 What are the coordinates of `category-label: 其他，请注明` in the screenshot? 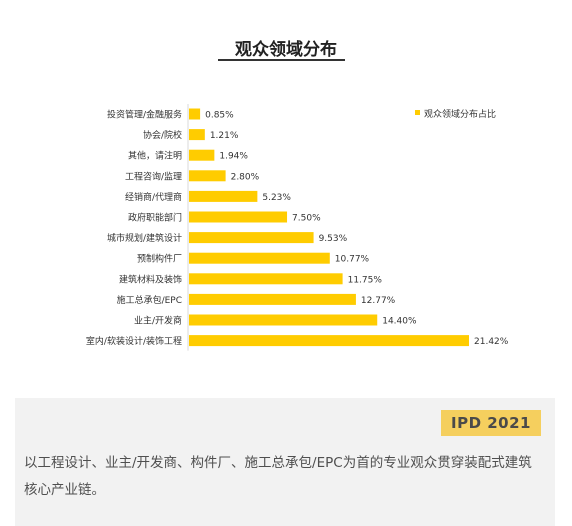 It's located at (155, 156).